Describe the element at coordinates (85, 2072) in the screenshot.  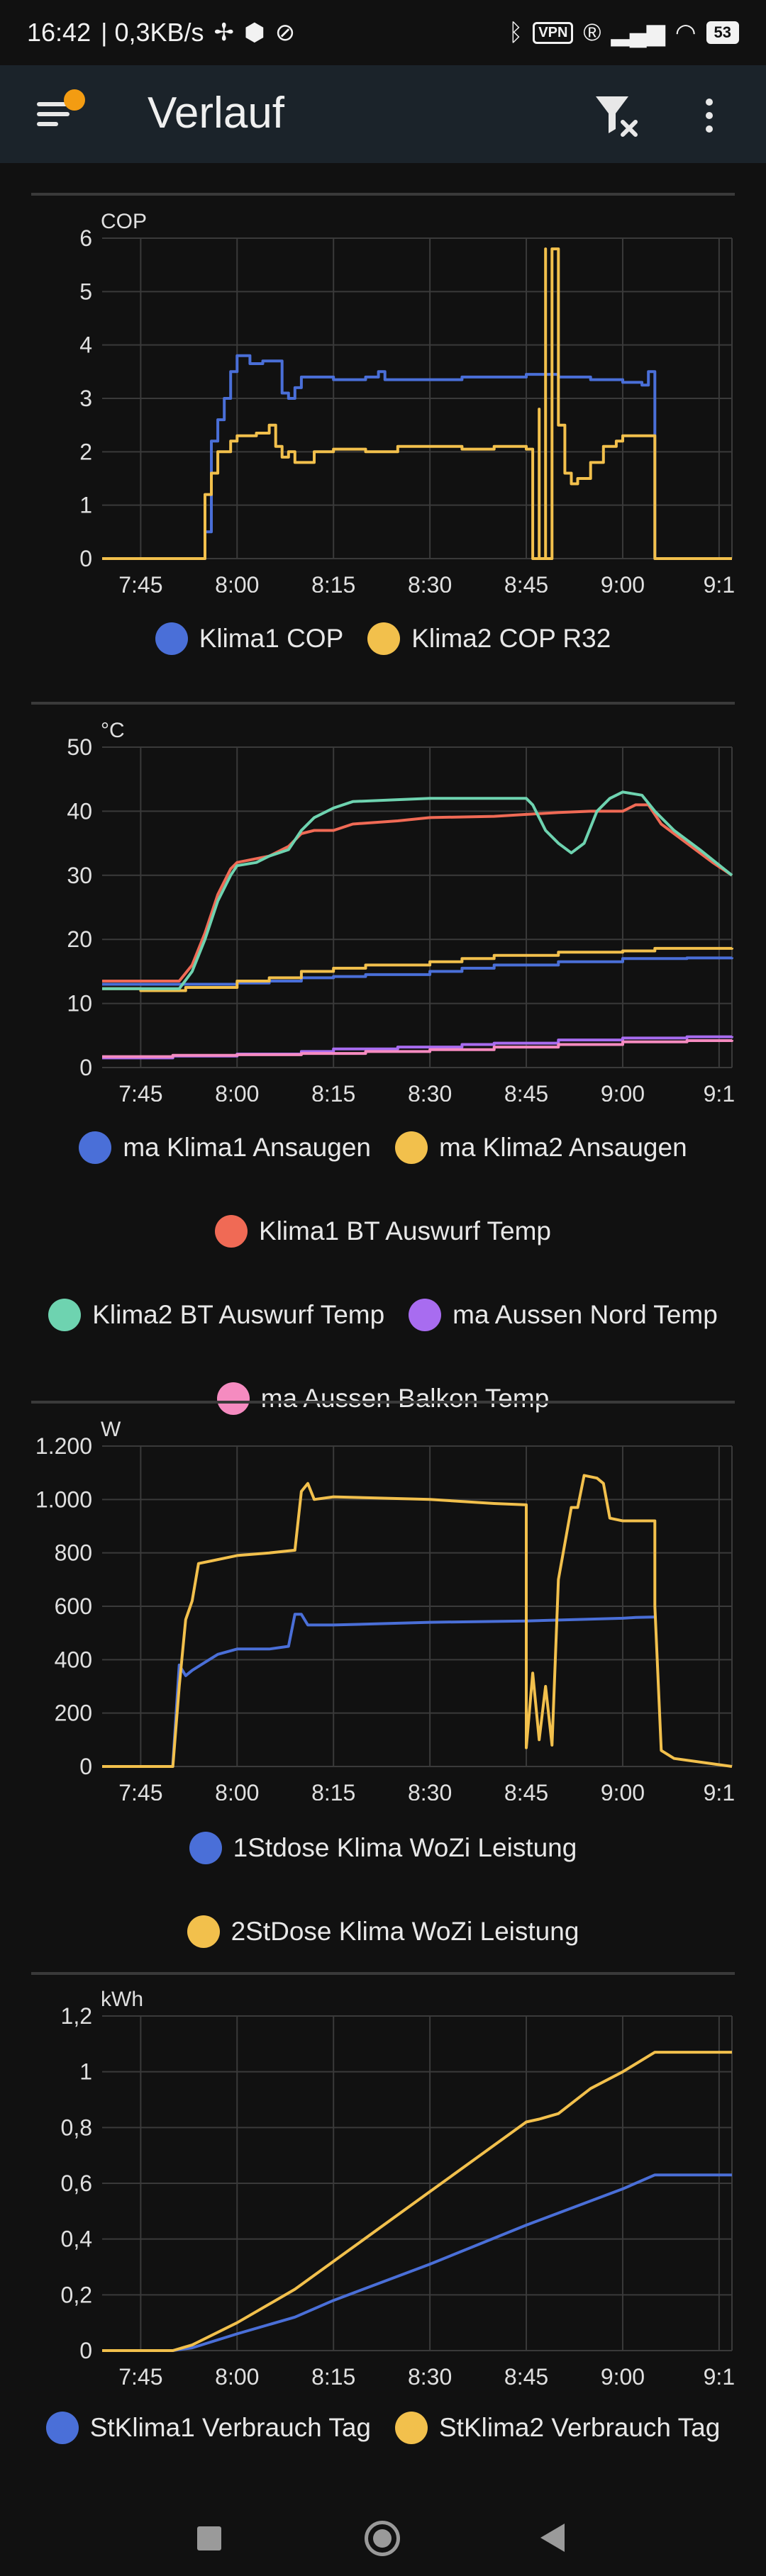
I see `y-tick-label: 1` at that location.